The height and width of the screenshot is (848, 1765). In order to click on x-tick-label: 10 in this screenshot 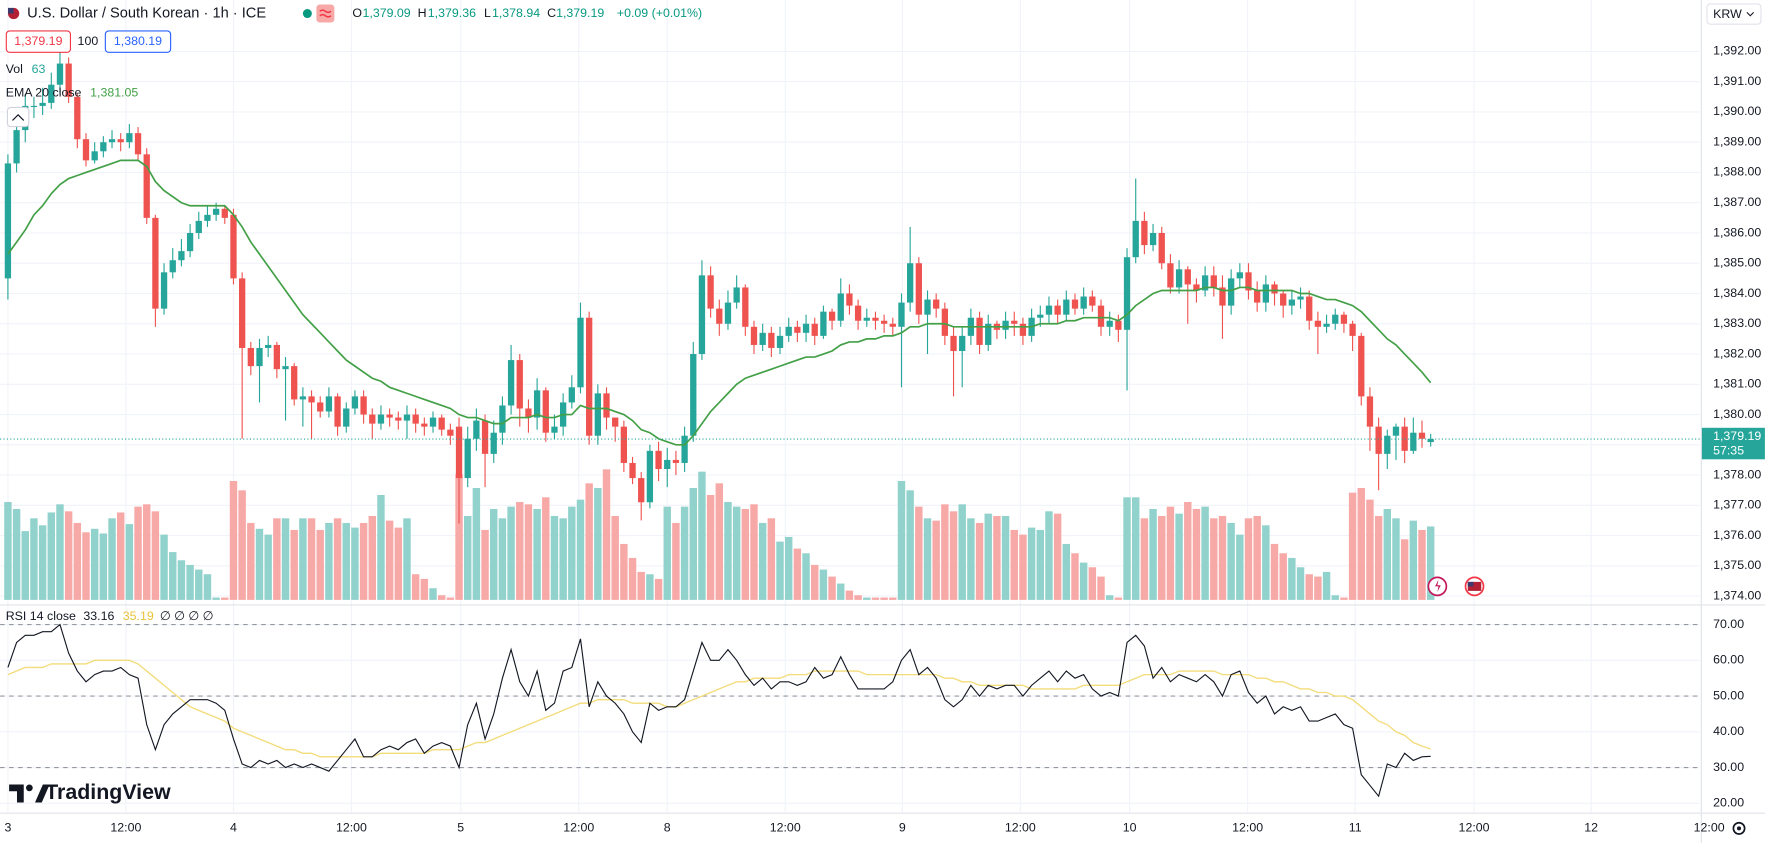, I will do `click(1130, 828)`.